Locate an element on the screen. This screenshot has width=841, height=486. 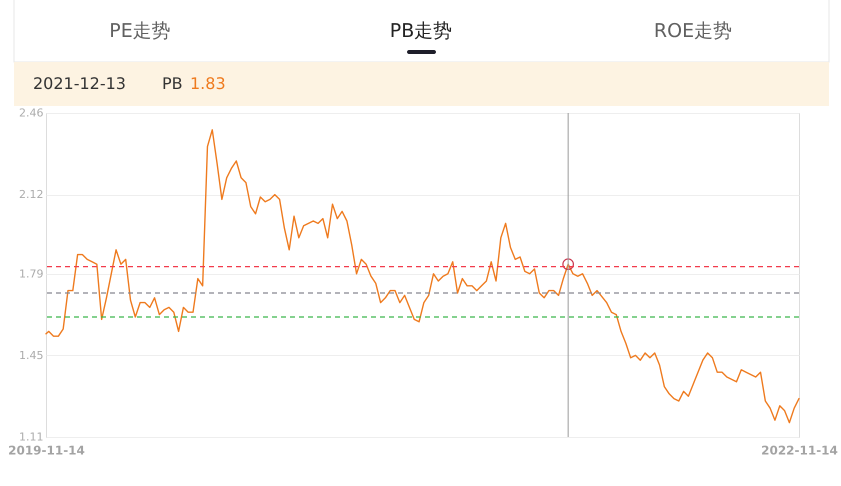
y-tick-label: 2.46 is located at coordinates (31, 113).